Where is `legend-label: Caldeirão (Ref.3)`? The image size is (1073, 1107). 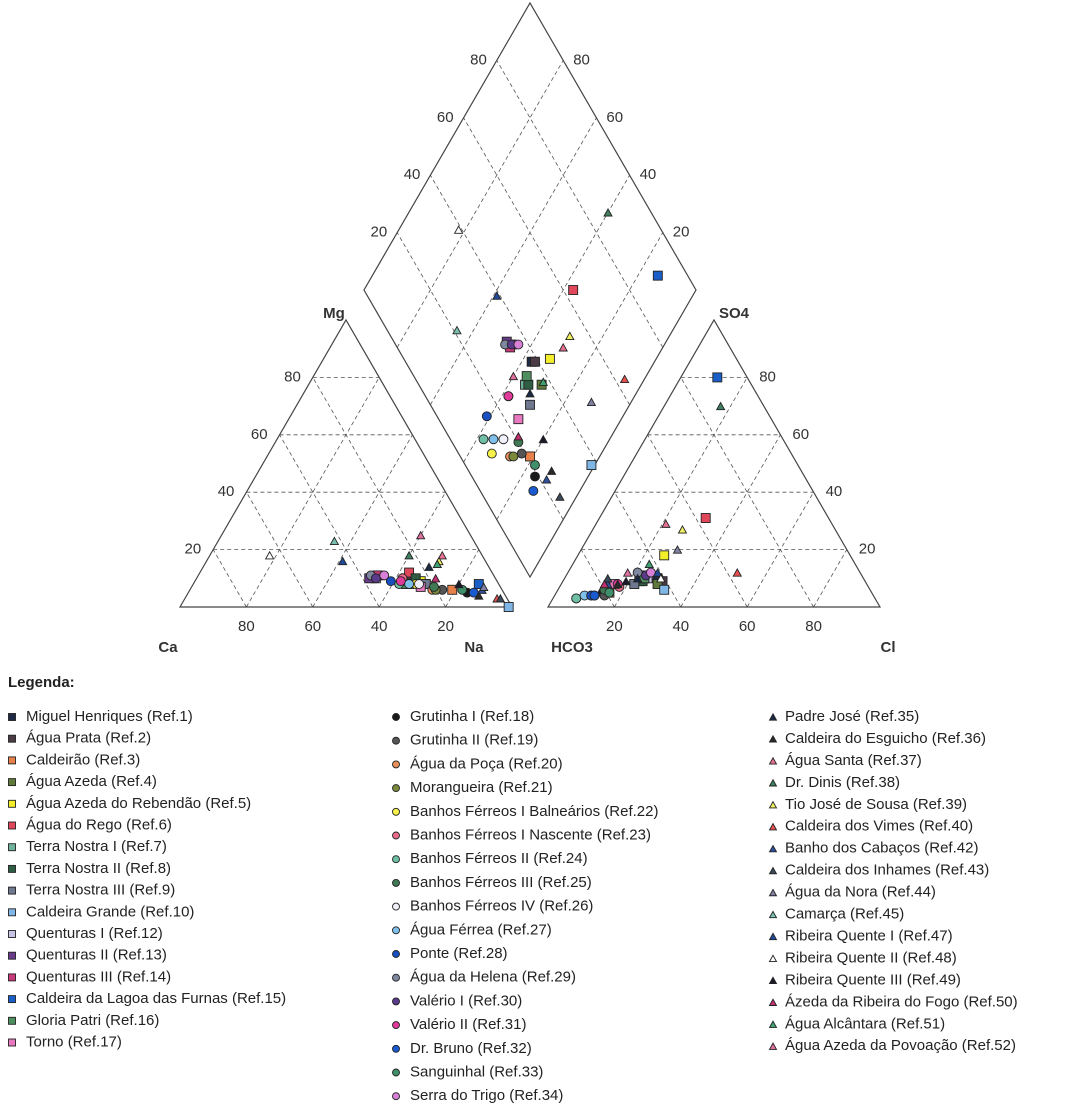
legend-label: Caldeirão (Ref.3) is located at coordinates (83, 759).